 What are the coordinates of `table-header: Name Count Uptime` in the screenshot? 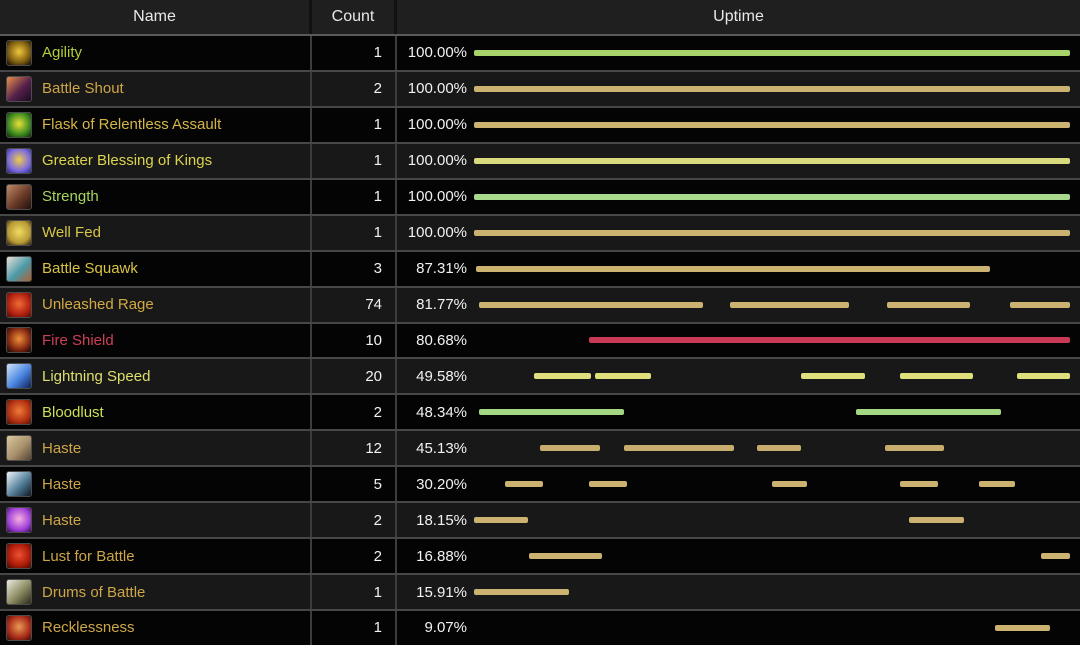 It's located at (540, 18).